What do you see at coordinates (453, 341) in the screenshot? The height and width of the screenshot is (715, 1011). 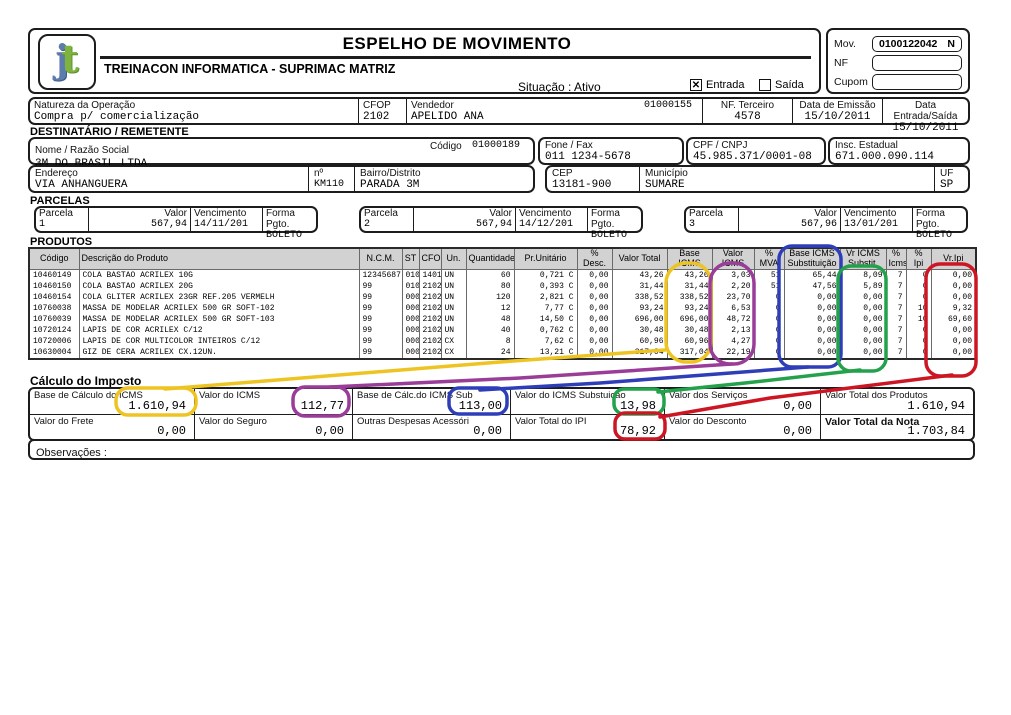 I see `table-cell: CX` at bounding box center [453, 341].